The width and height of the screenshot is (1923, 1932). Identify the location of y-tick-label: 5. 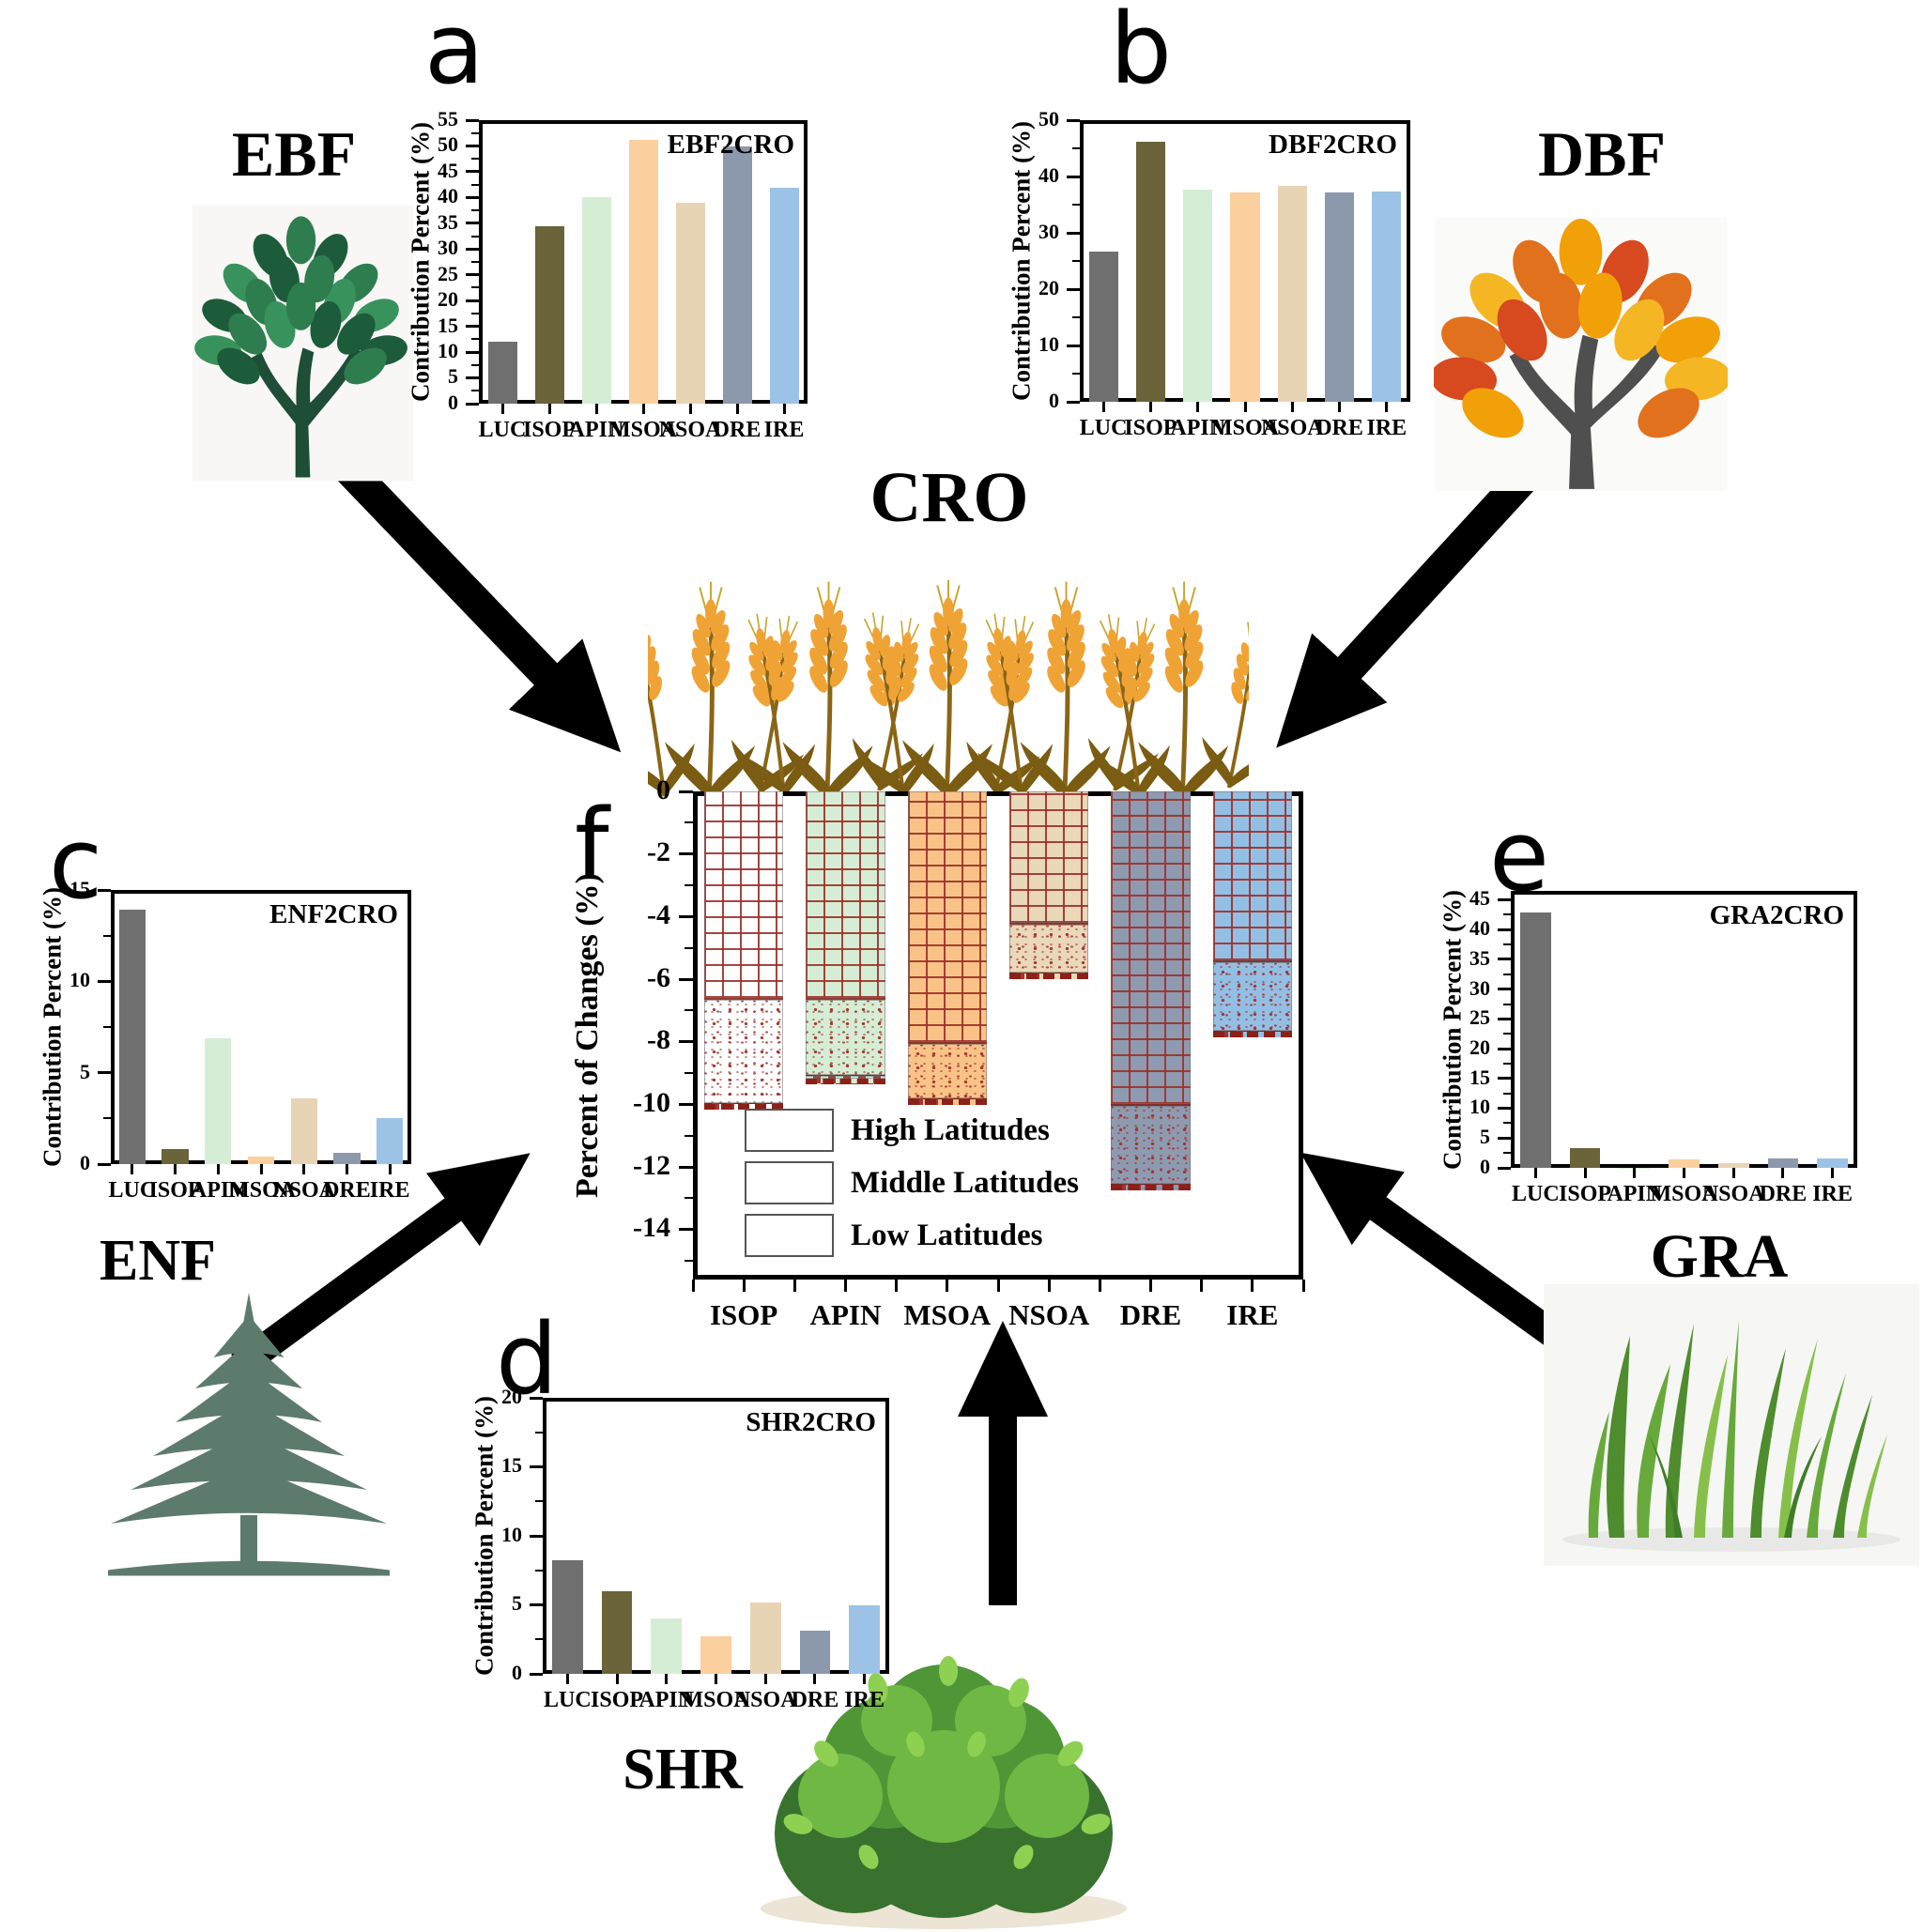
(1485, 1137).